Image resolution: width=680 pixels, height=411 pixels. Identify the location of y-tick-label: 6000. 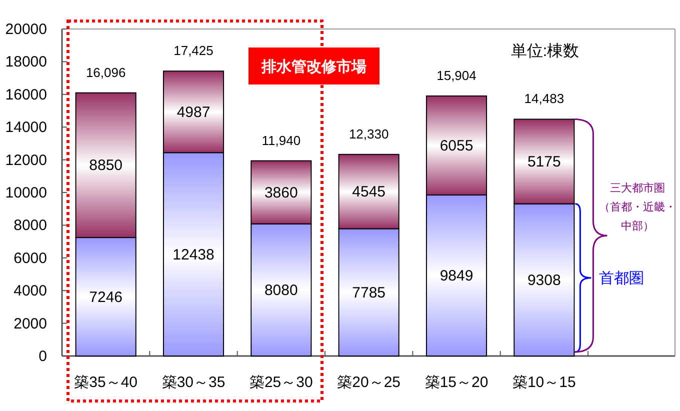
(30, 258).